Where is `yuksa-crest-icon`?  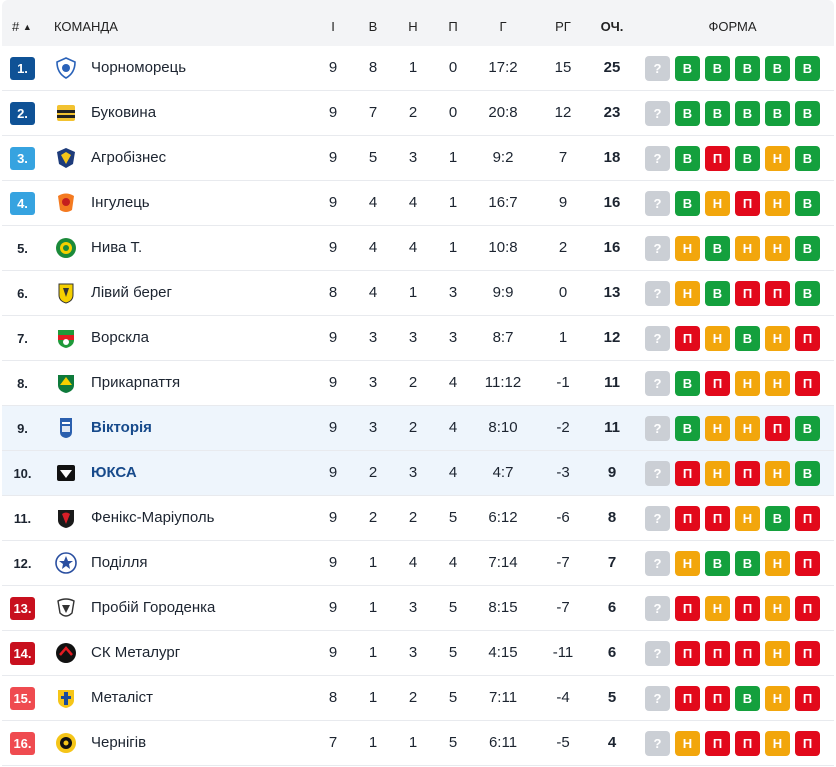
yuksa-crest-icon is located at coordinates (66, 473).